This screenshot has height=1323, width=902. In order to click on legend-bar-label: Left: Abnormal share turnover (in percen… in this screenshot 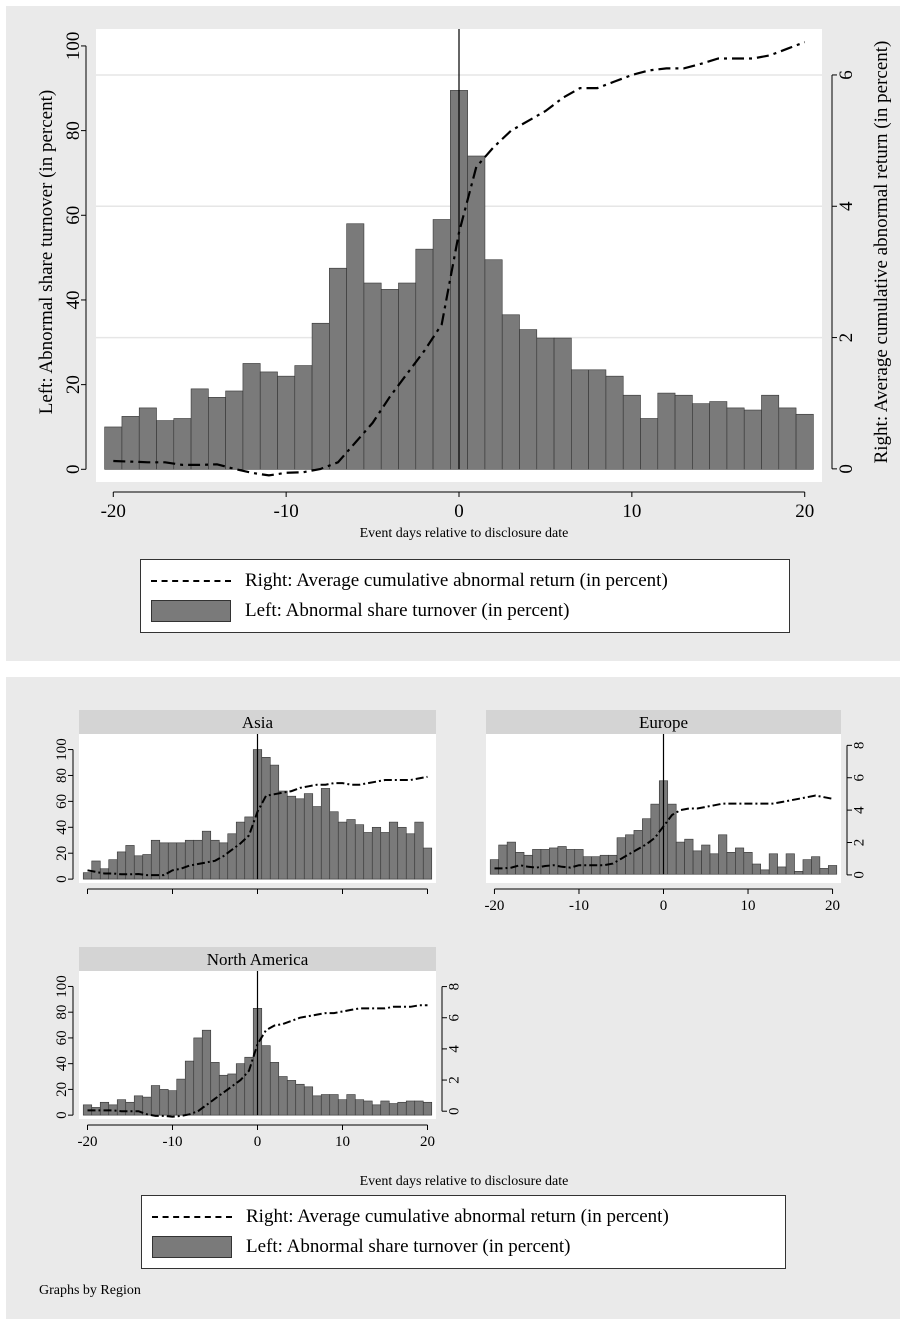, I will do `click(407, 610)`.